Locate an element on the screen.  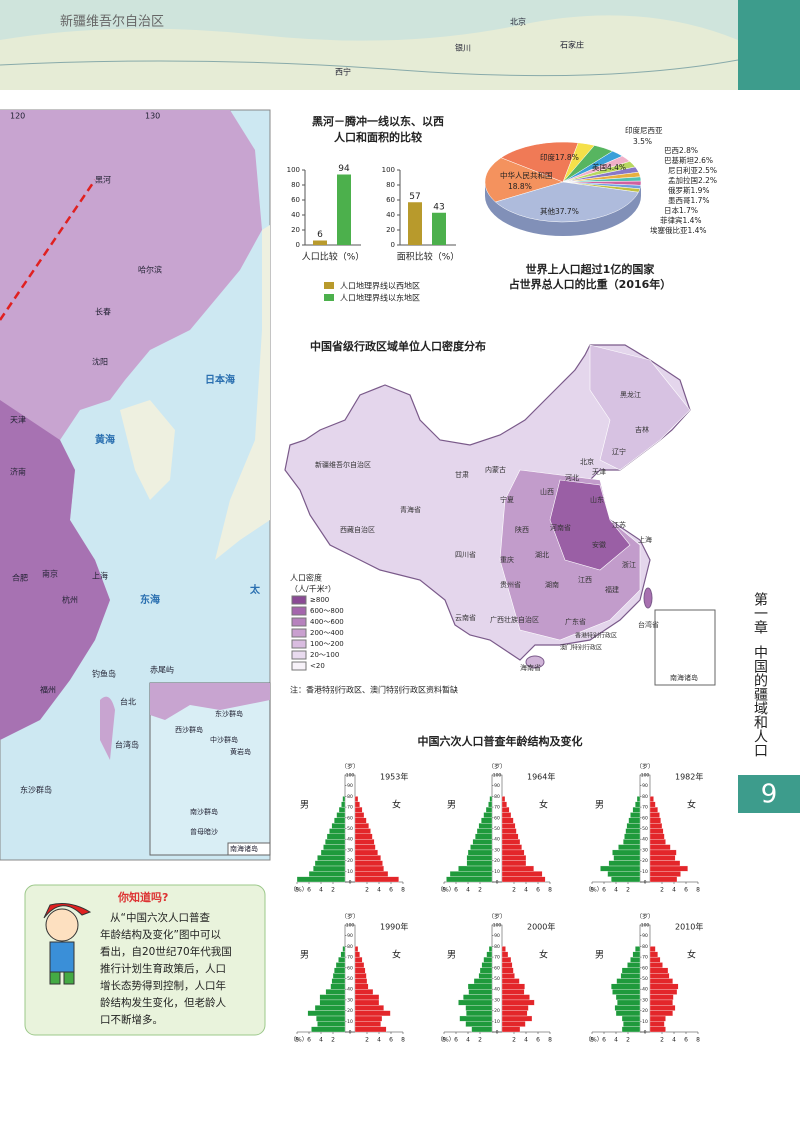
city-label: 上海 is located at coordinates (100, 576).